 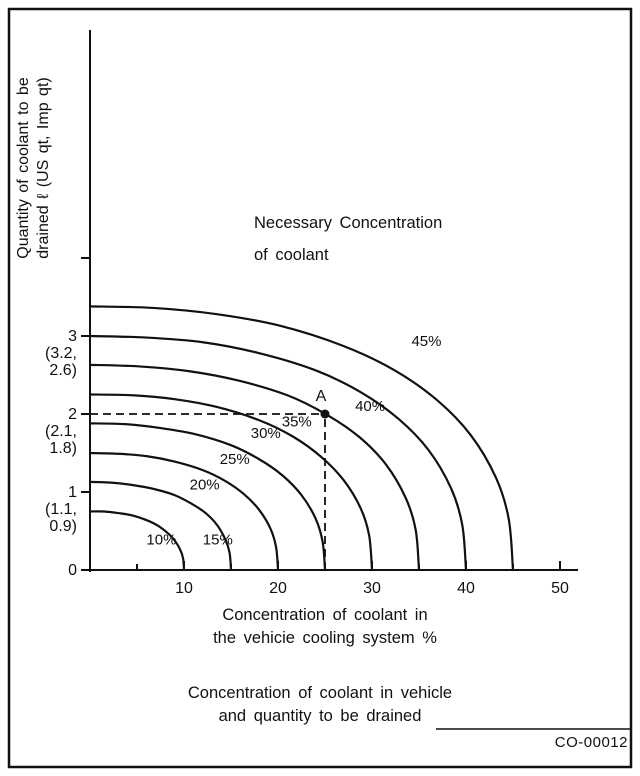 I want to click on point-marker, so click(x=325, y=414).